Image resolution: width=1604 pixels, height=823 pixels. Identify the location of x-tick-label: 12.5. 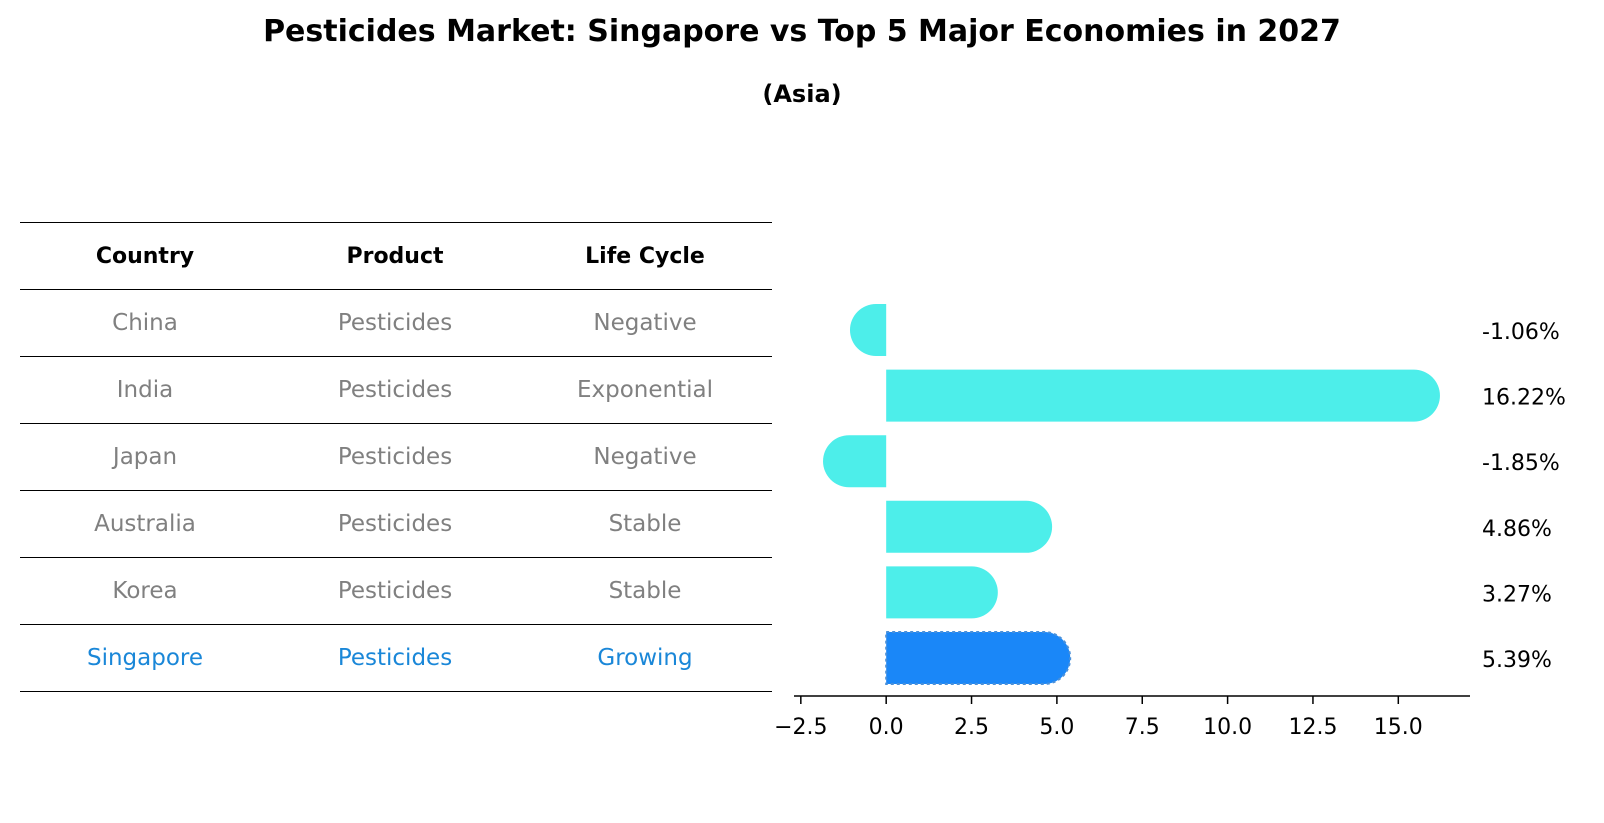
(1312, 727).